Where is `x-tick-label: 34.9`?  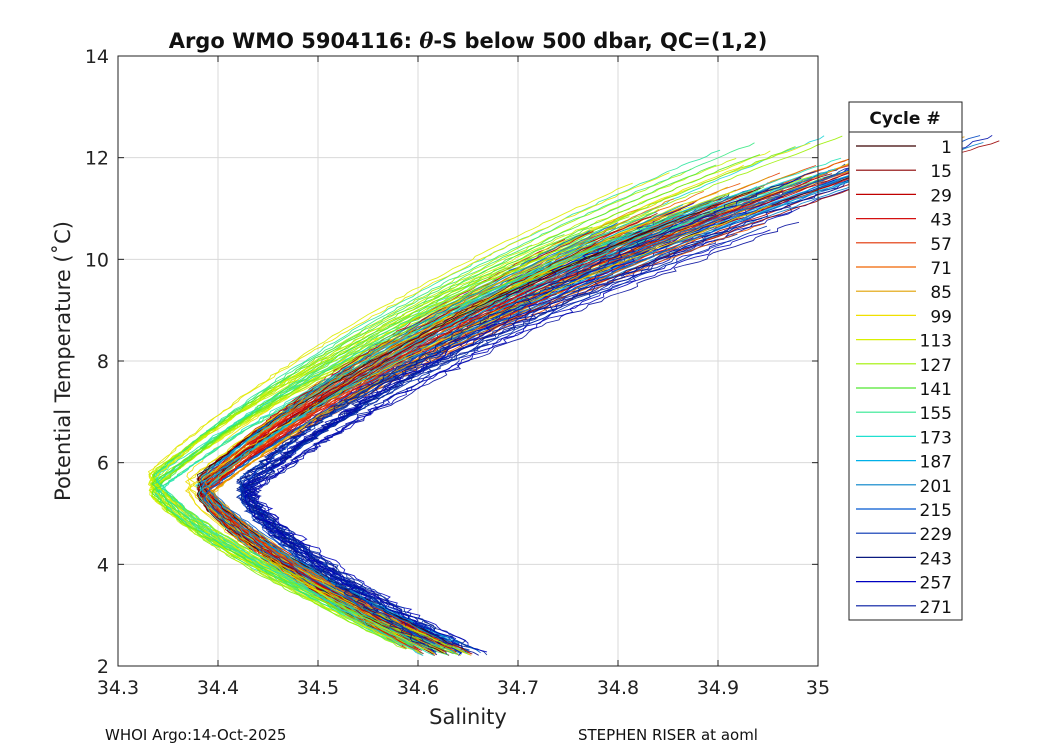 x-tick-label: 34.9 is located at coordinates (718, 688).